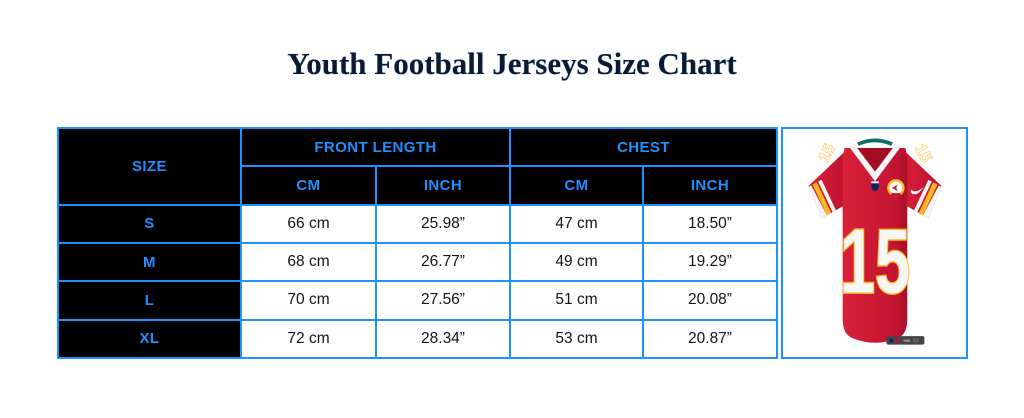 Image resolution: width=1024 pixels, height=418 pixels. Describe the element at coordinates (904, 340) in the screenshot. I see `jock-tag` at that location.